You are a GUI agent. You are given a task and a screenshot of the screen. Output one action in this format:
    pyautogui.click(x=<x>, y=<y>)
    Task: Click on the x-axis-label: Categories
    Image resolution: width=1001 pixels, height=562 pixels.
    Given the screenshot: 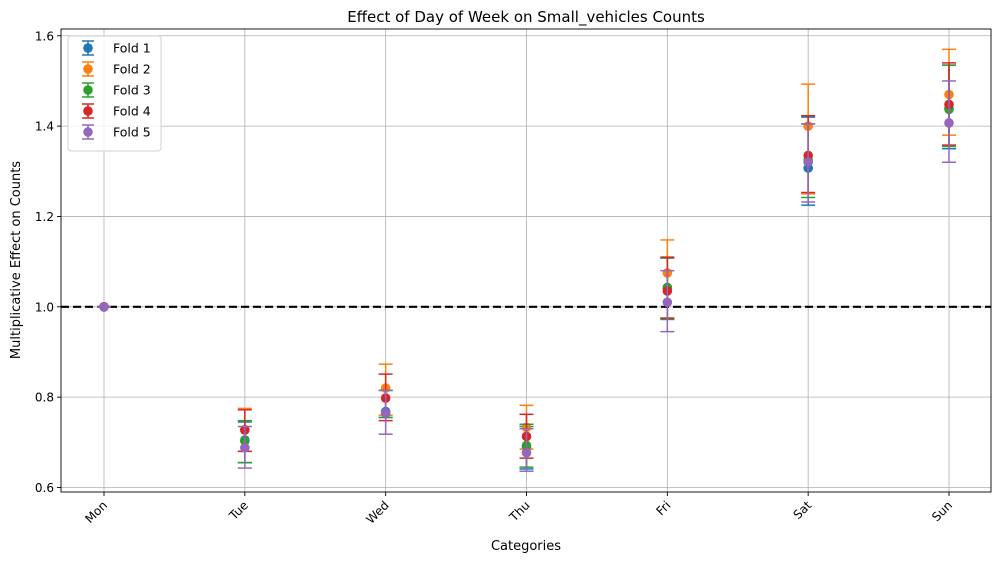 What is the action you would take?
    pyautogui.click(x=526, y=546)
    